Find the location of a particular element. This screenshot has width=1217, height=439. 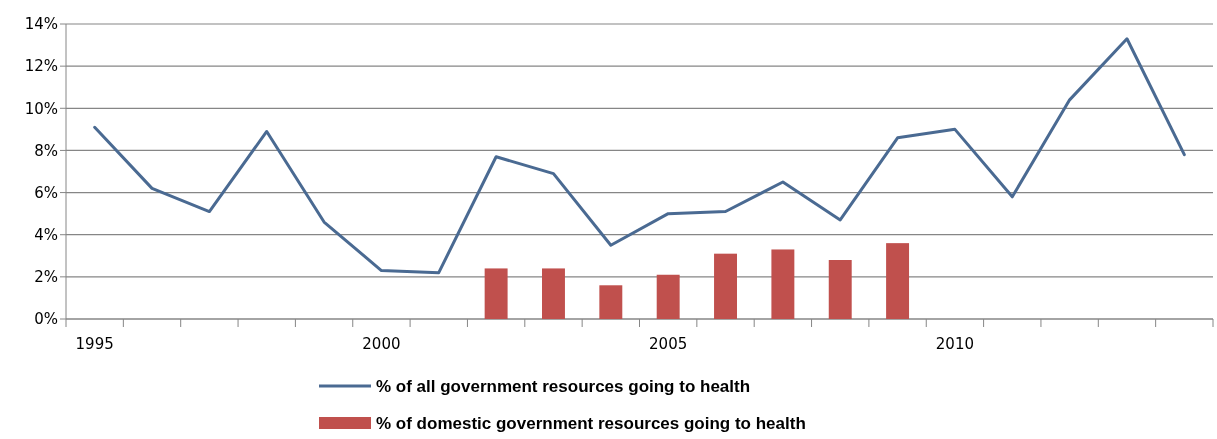

legend-label: % of all government resources going to health is located at coordinates (563, 386).